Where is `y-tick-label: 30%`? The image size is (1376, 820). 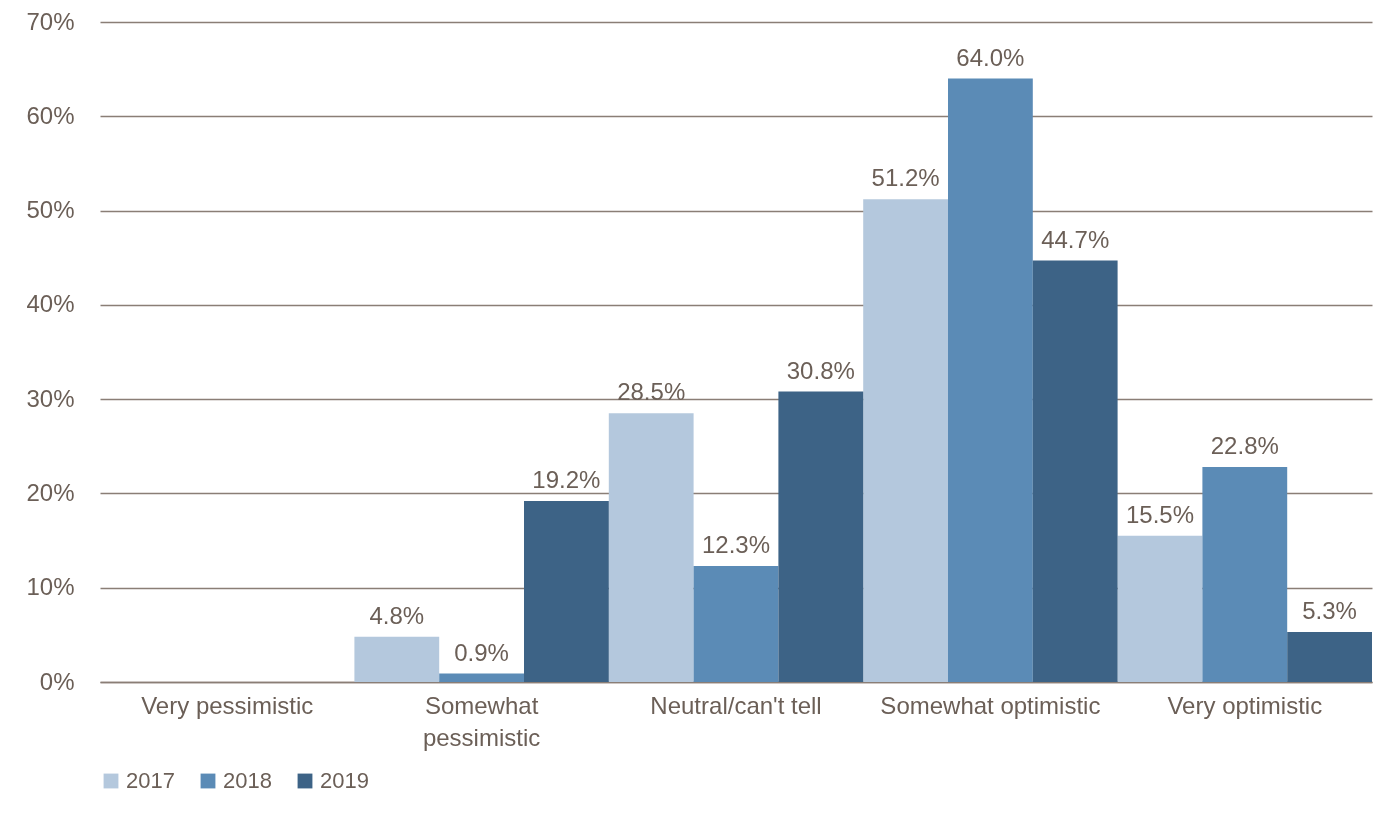
y-tick-label: 30% is located at coordinates (50, 398).